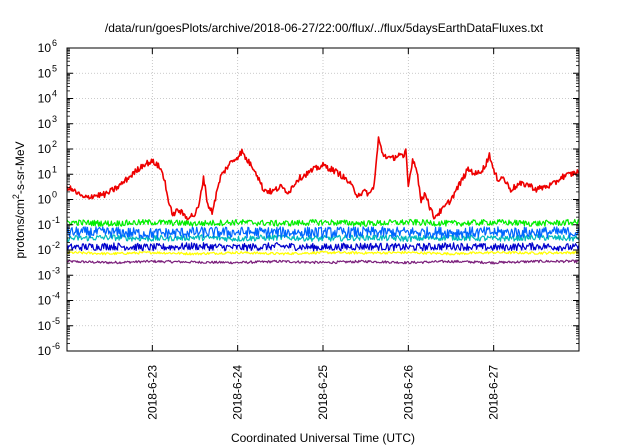  I want to click on x-tick-label: 2018-6-26, so click(408, 392).